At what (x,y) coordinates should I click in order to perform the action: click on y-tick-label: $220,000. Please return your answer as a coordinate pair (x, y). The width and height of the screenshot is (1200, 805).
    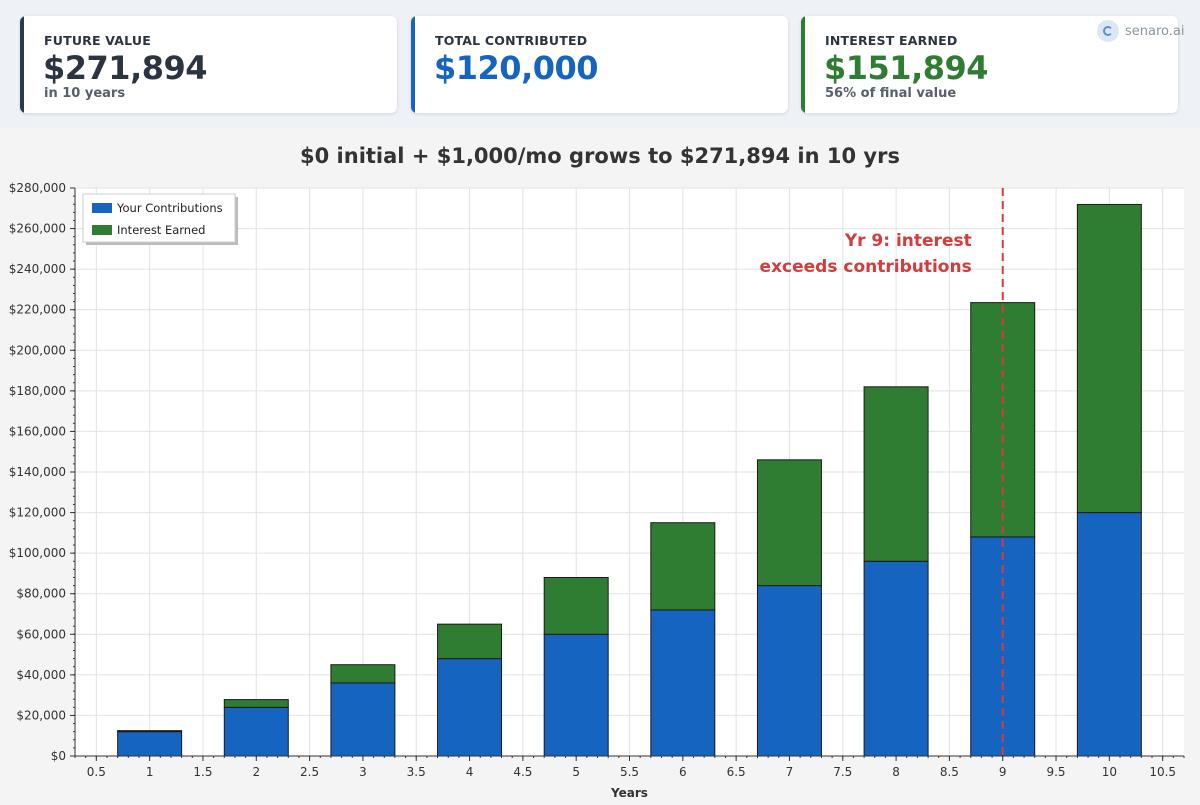
    Looking at the image, I should click on (37, 310).